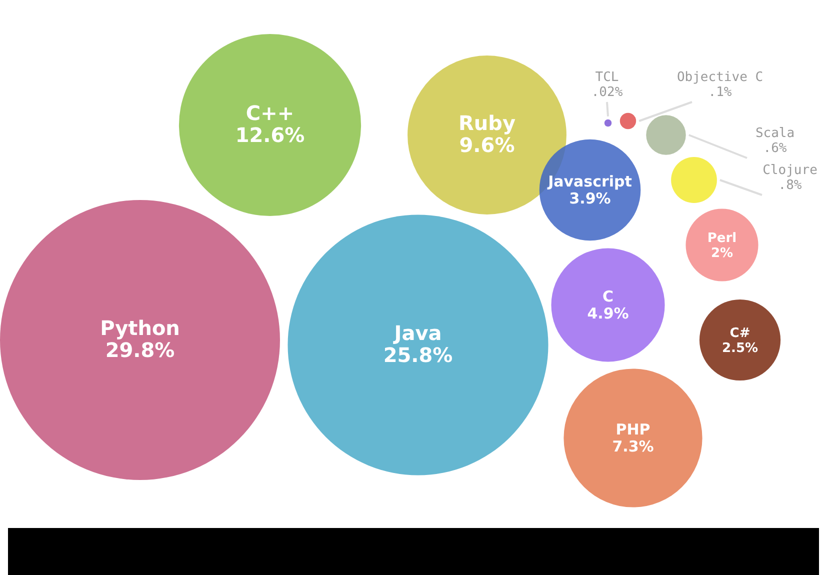  Describe the element at coordinates (607, 92) in the screenshot. I see `data-label: .02%` at that location.